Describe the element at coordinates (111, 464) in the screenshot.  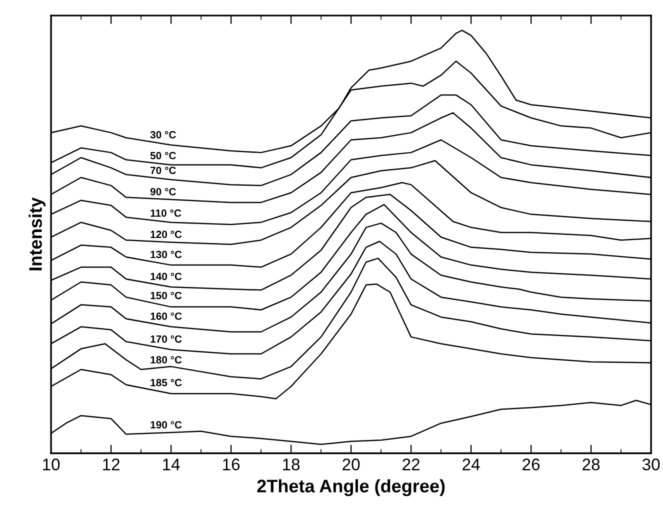
I see `x-tick-label: 12` at that location.